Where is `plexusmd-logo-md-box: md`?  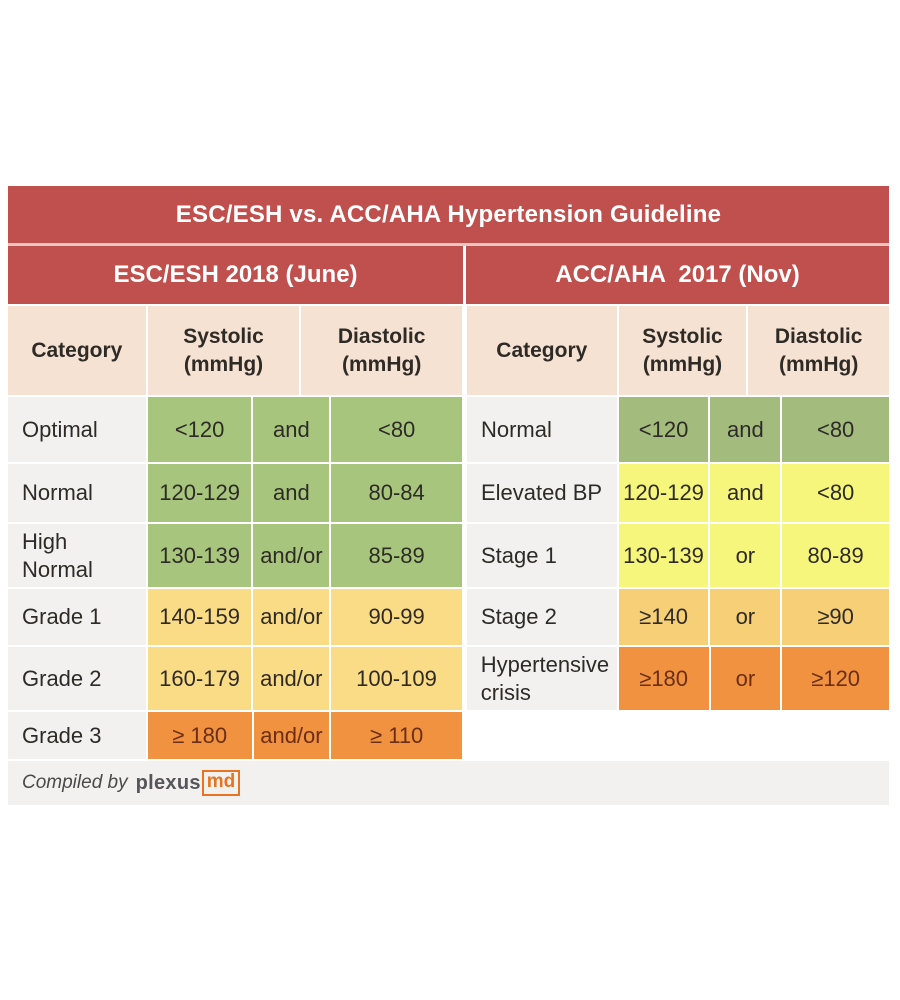
plexusmd-logo-md-box: md is located at coordinates (221, 783).